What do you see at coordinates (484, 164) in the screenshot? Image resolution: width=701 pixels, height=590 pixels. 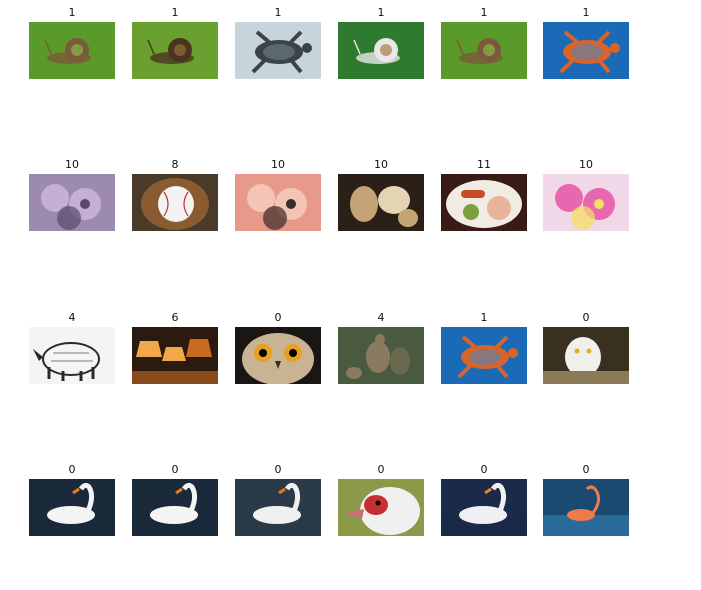 I see `cell-label: 11` at bounding box center [484, 164].